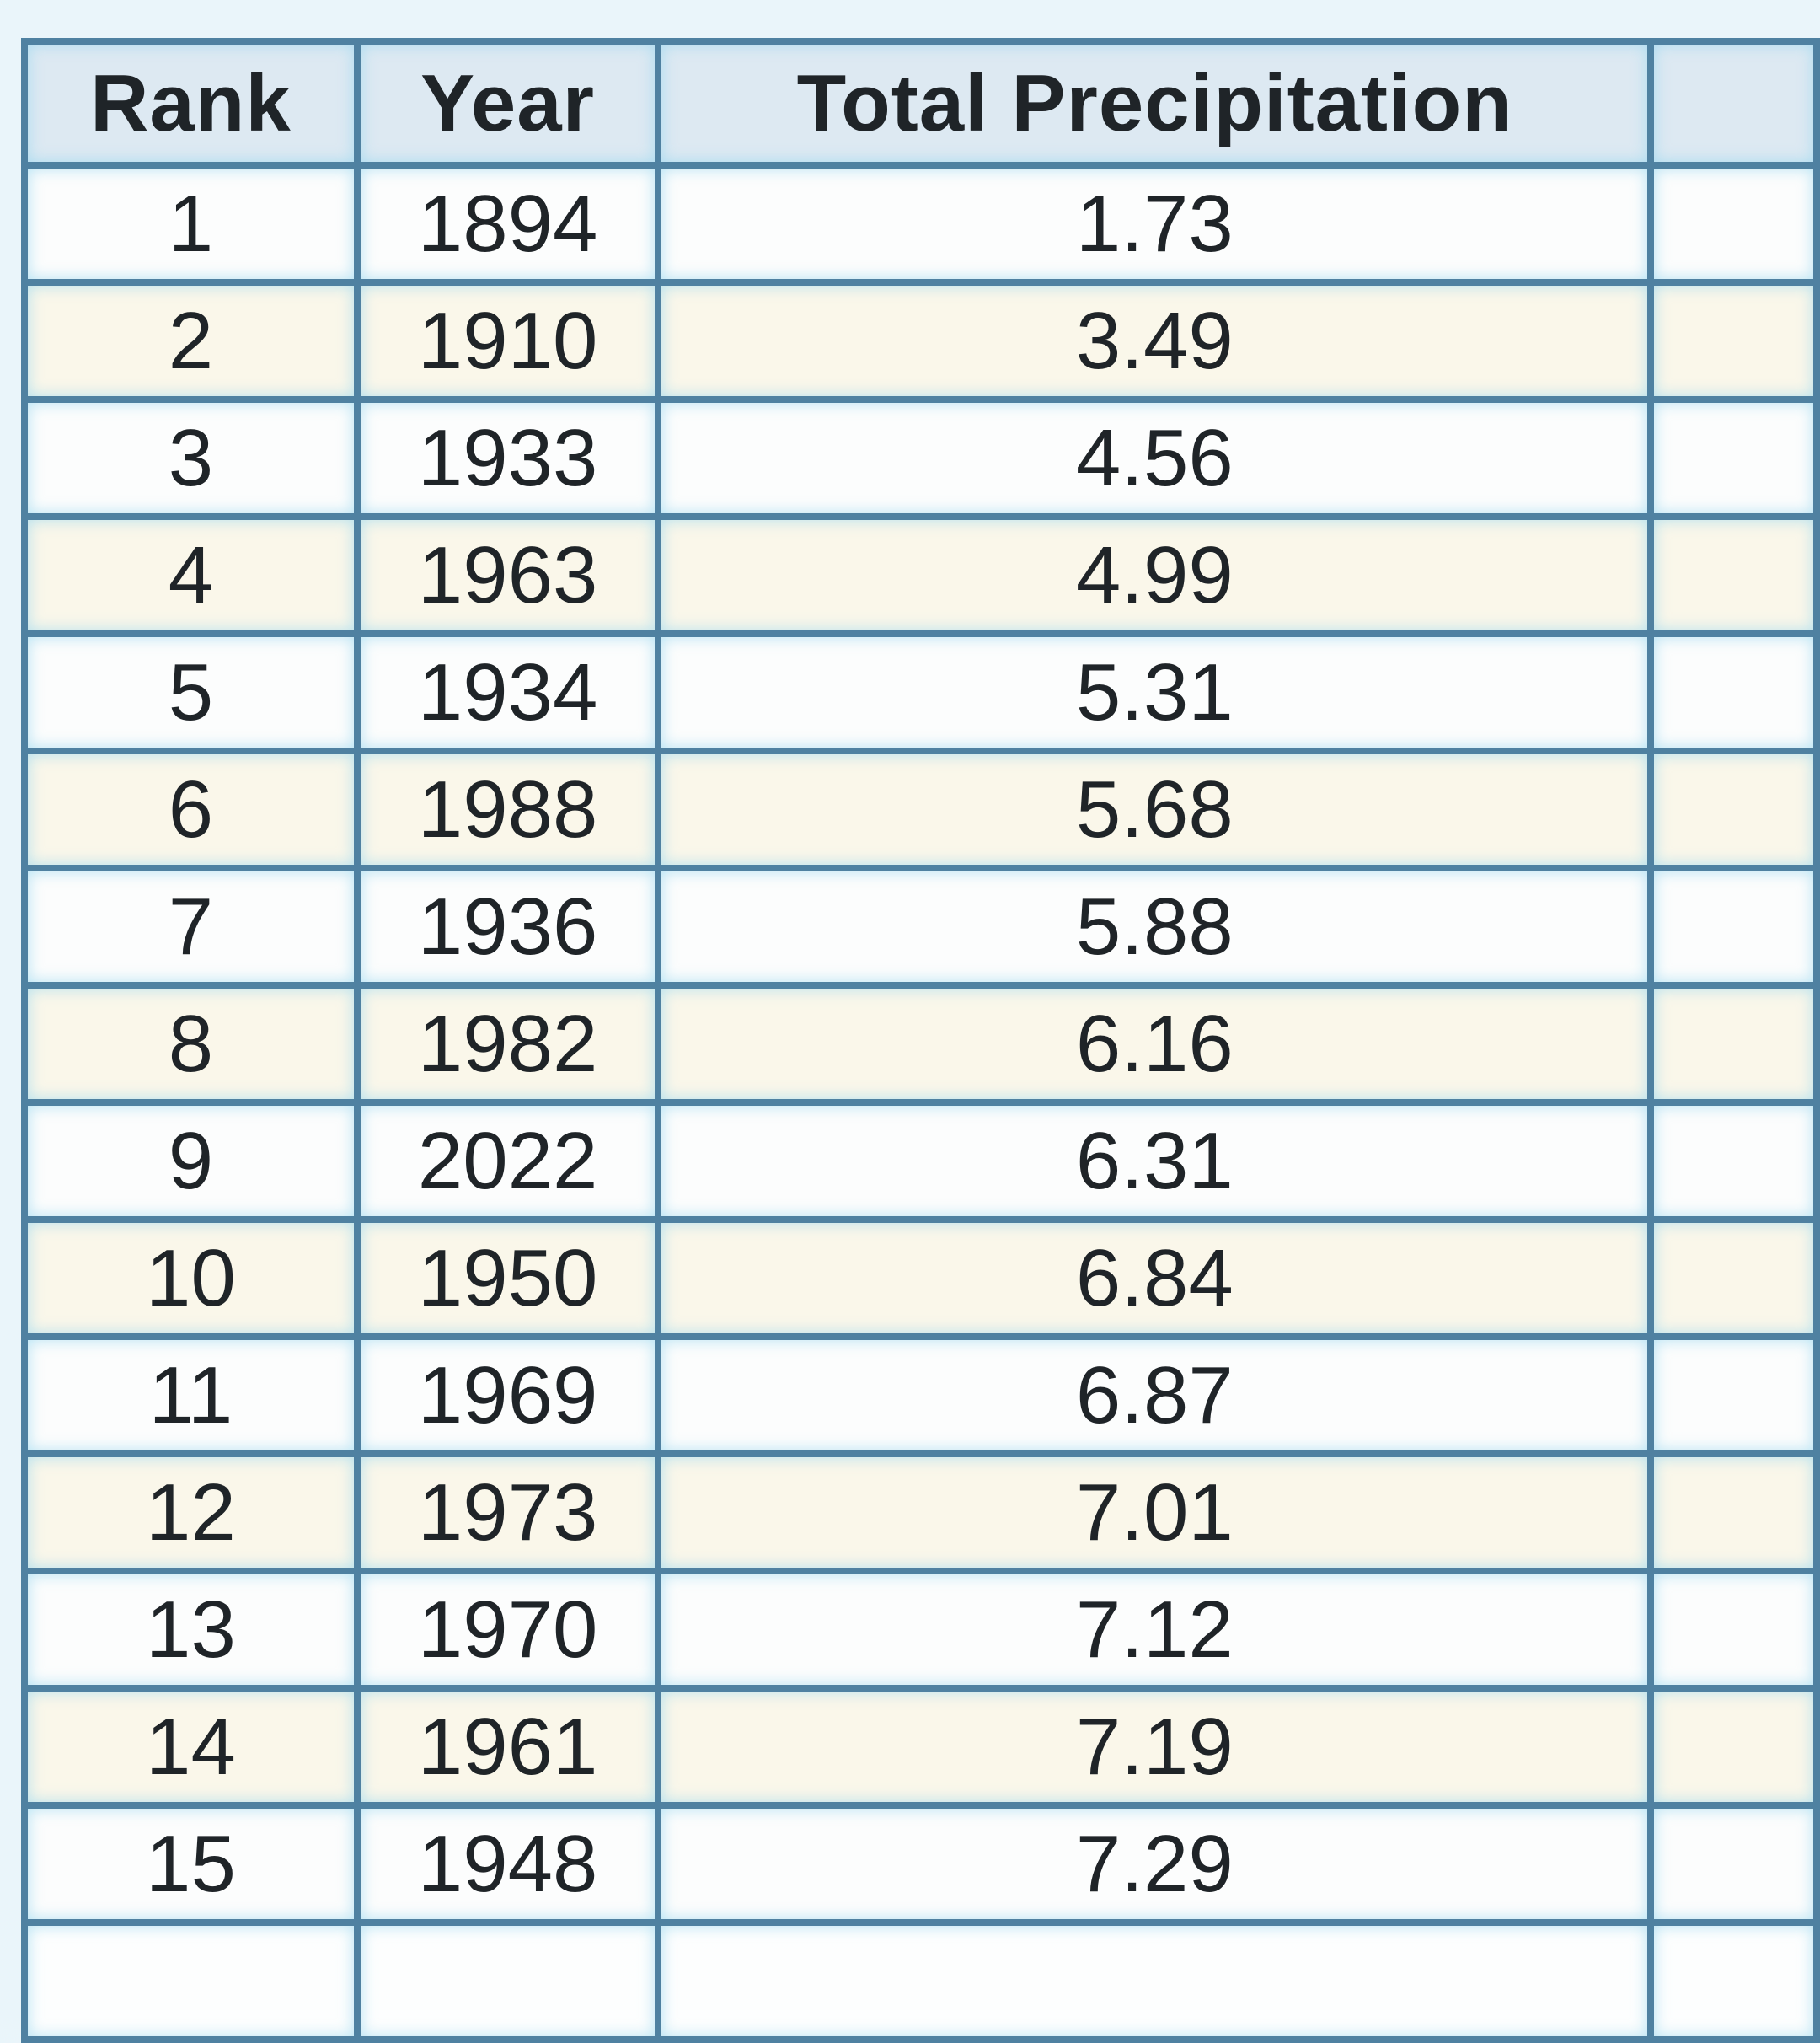 Image resolution: width=1820 pixels, height=2043 pixels. Describe the element at coordinates (1155, 1630) in the screenshot. I see `precipitation-cell: 7.12` at that location.